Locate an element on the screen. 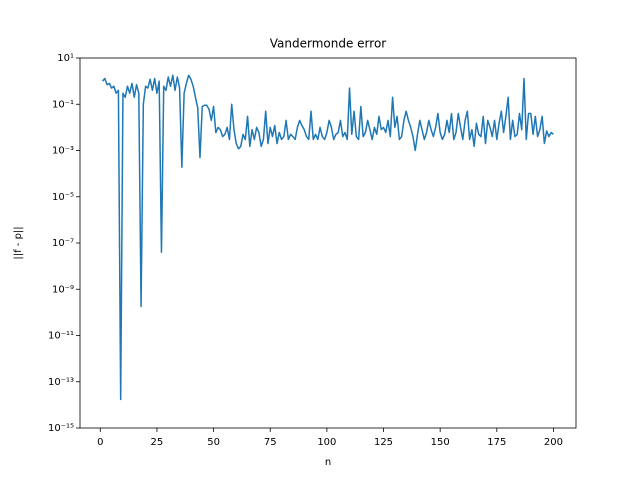 The height and width of the screenshot is (480, 640). x-tick-label: 0 is located at coordinates (100, 442).